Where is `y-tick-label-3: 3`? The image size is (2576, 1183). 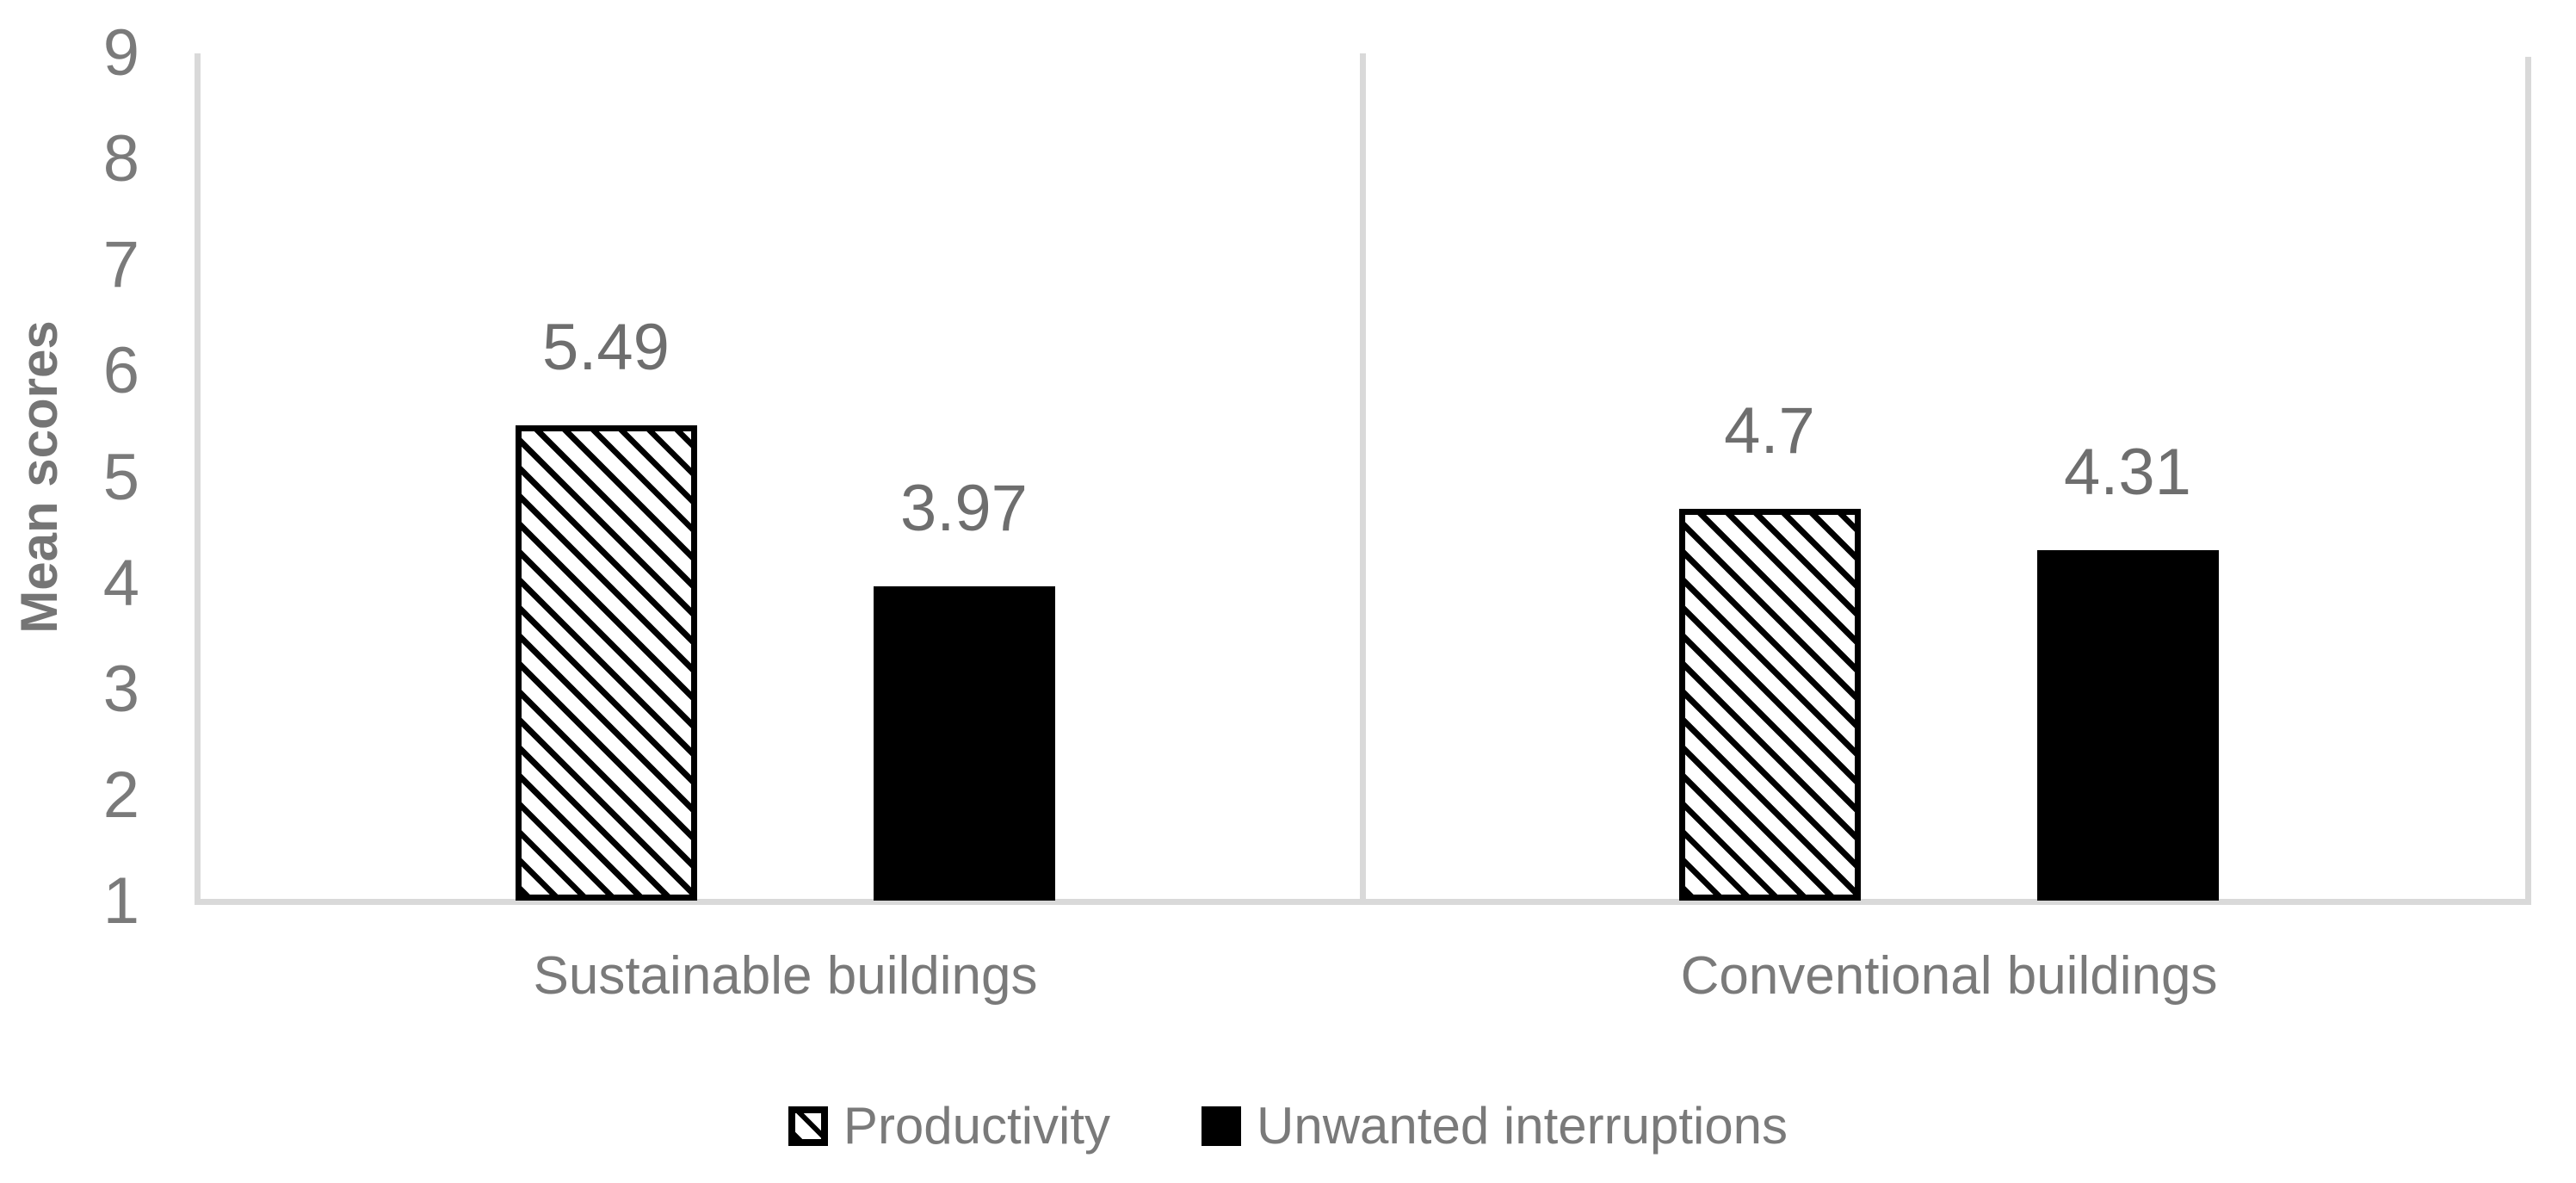
y-tick-label-3: 3 is located at coordinates (120, 689).